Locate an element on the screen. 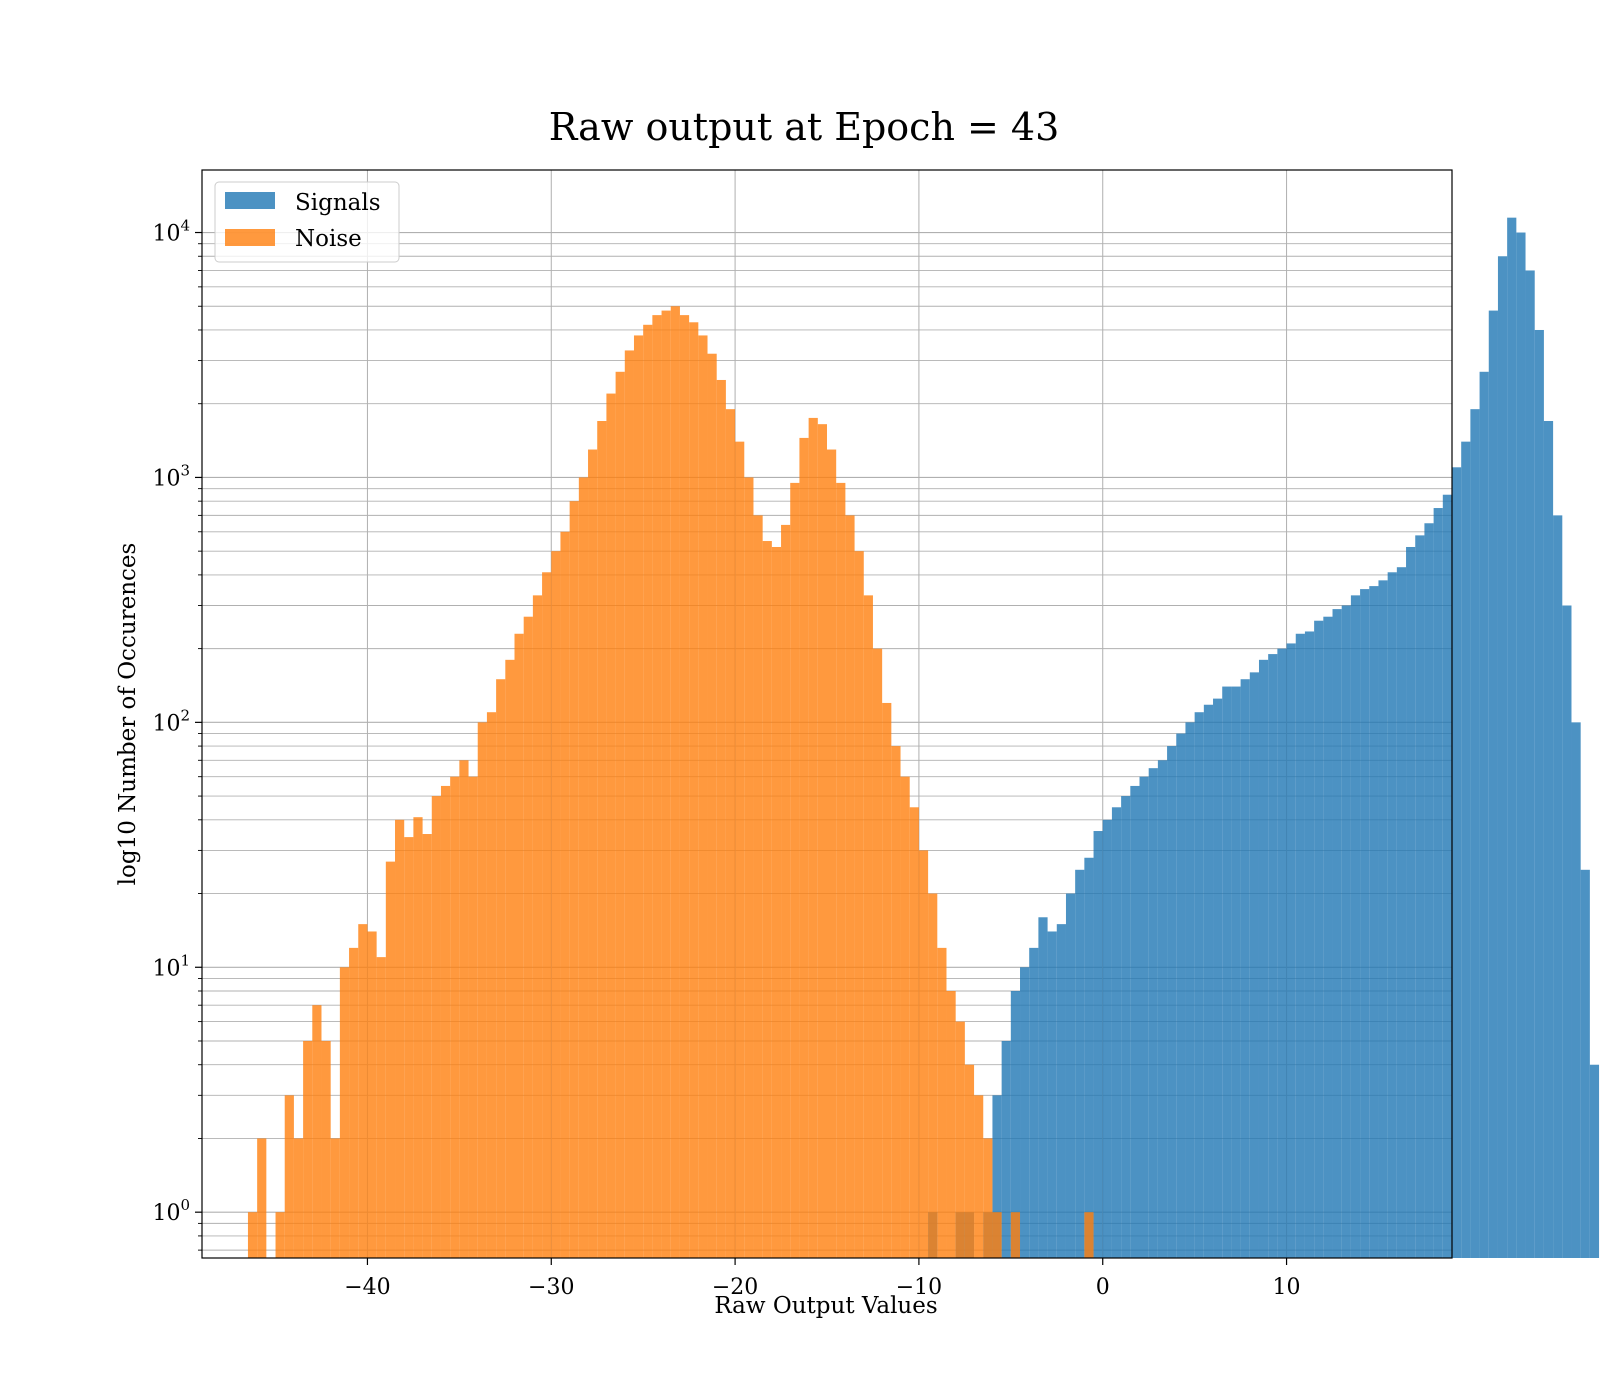 The image size is (1600, 1400). legend-swatch-noise is located at coordinates (250, 237).